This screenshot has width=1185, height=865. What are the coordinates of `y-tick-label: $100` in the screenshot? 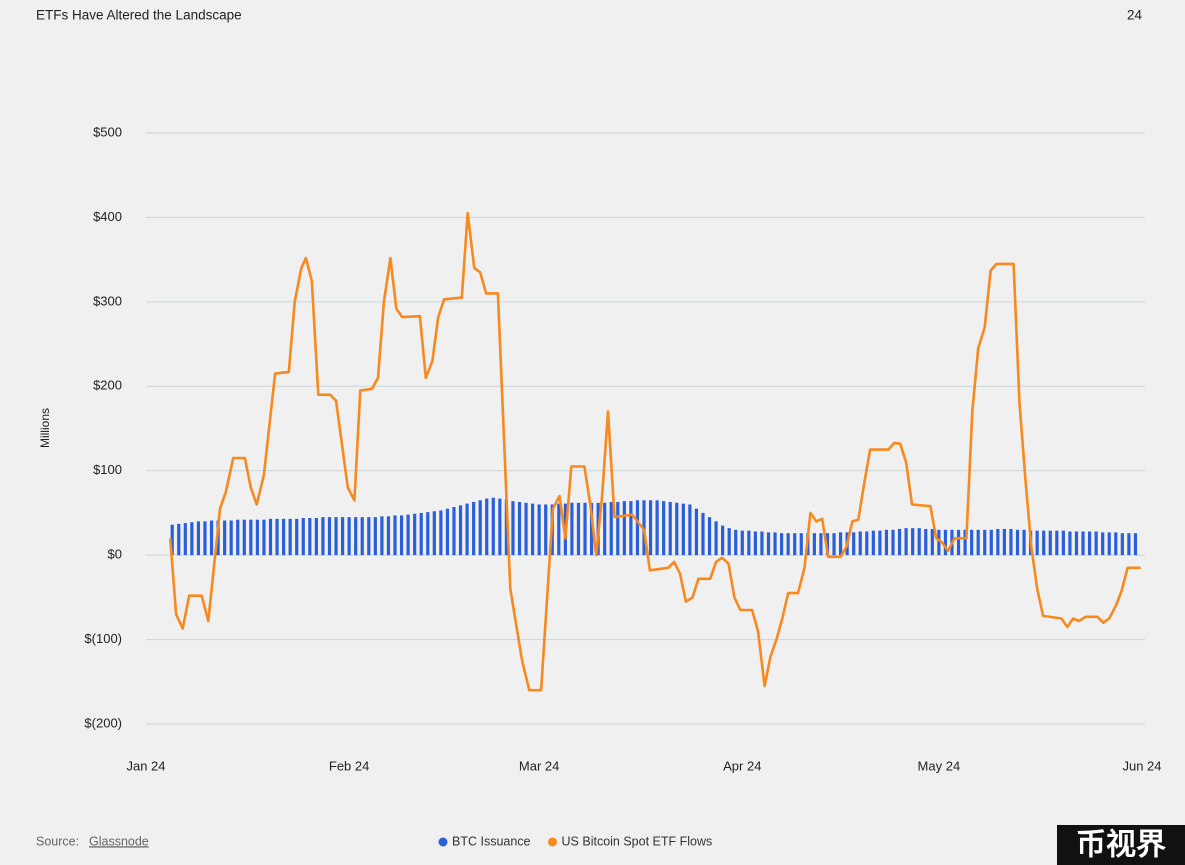 It's located at (107, 469).